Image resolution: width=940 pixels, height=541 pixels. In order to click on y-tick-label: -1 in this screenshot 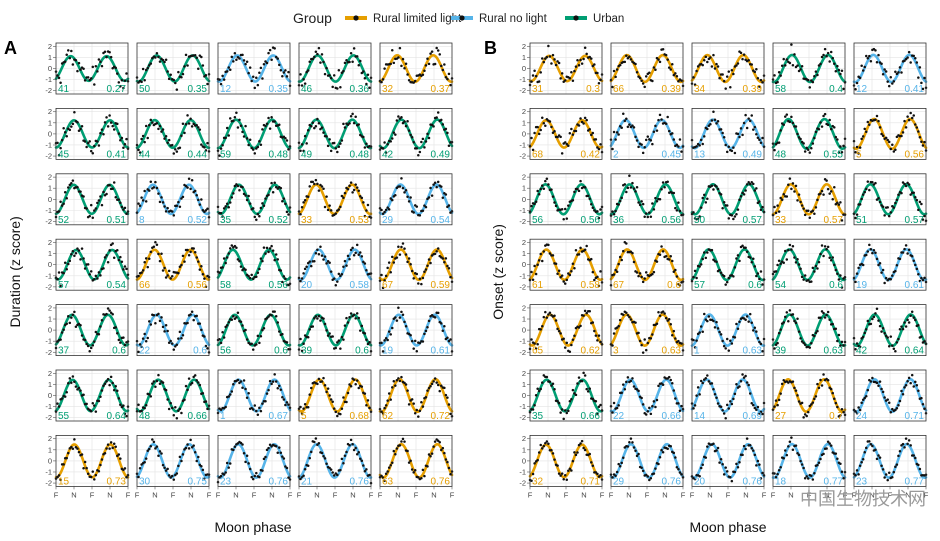, I will do `click(48, 275)`.